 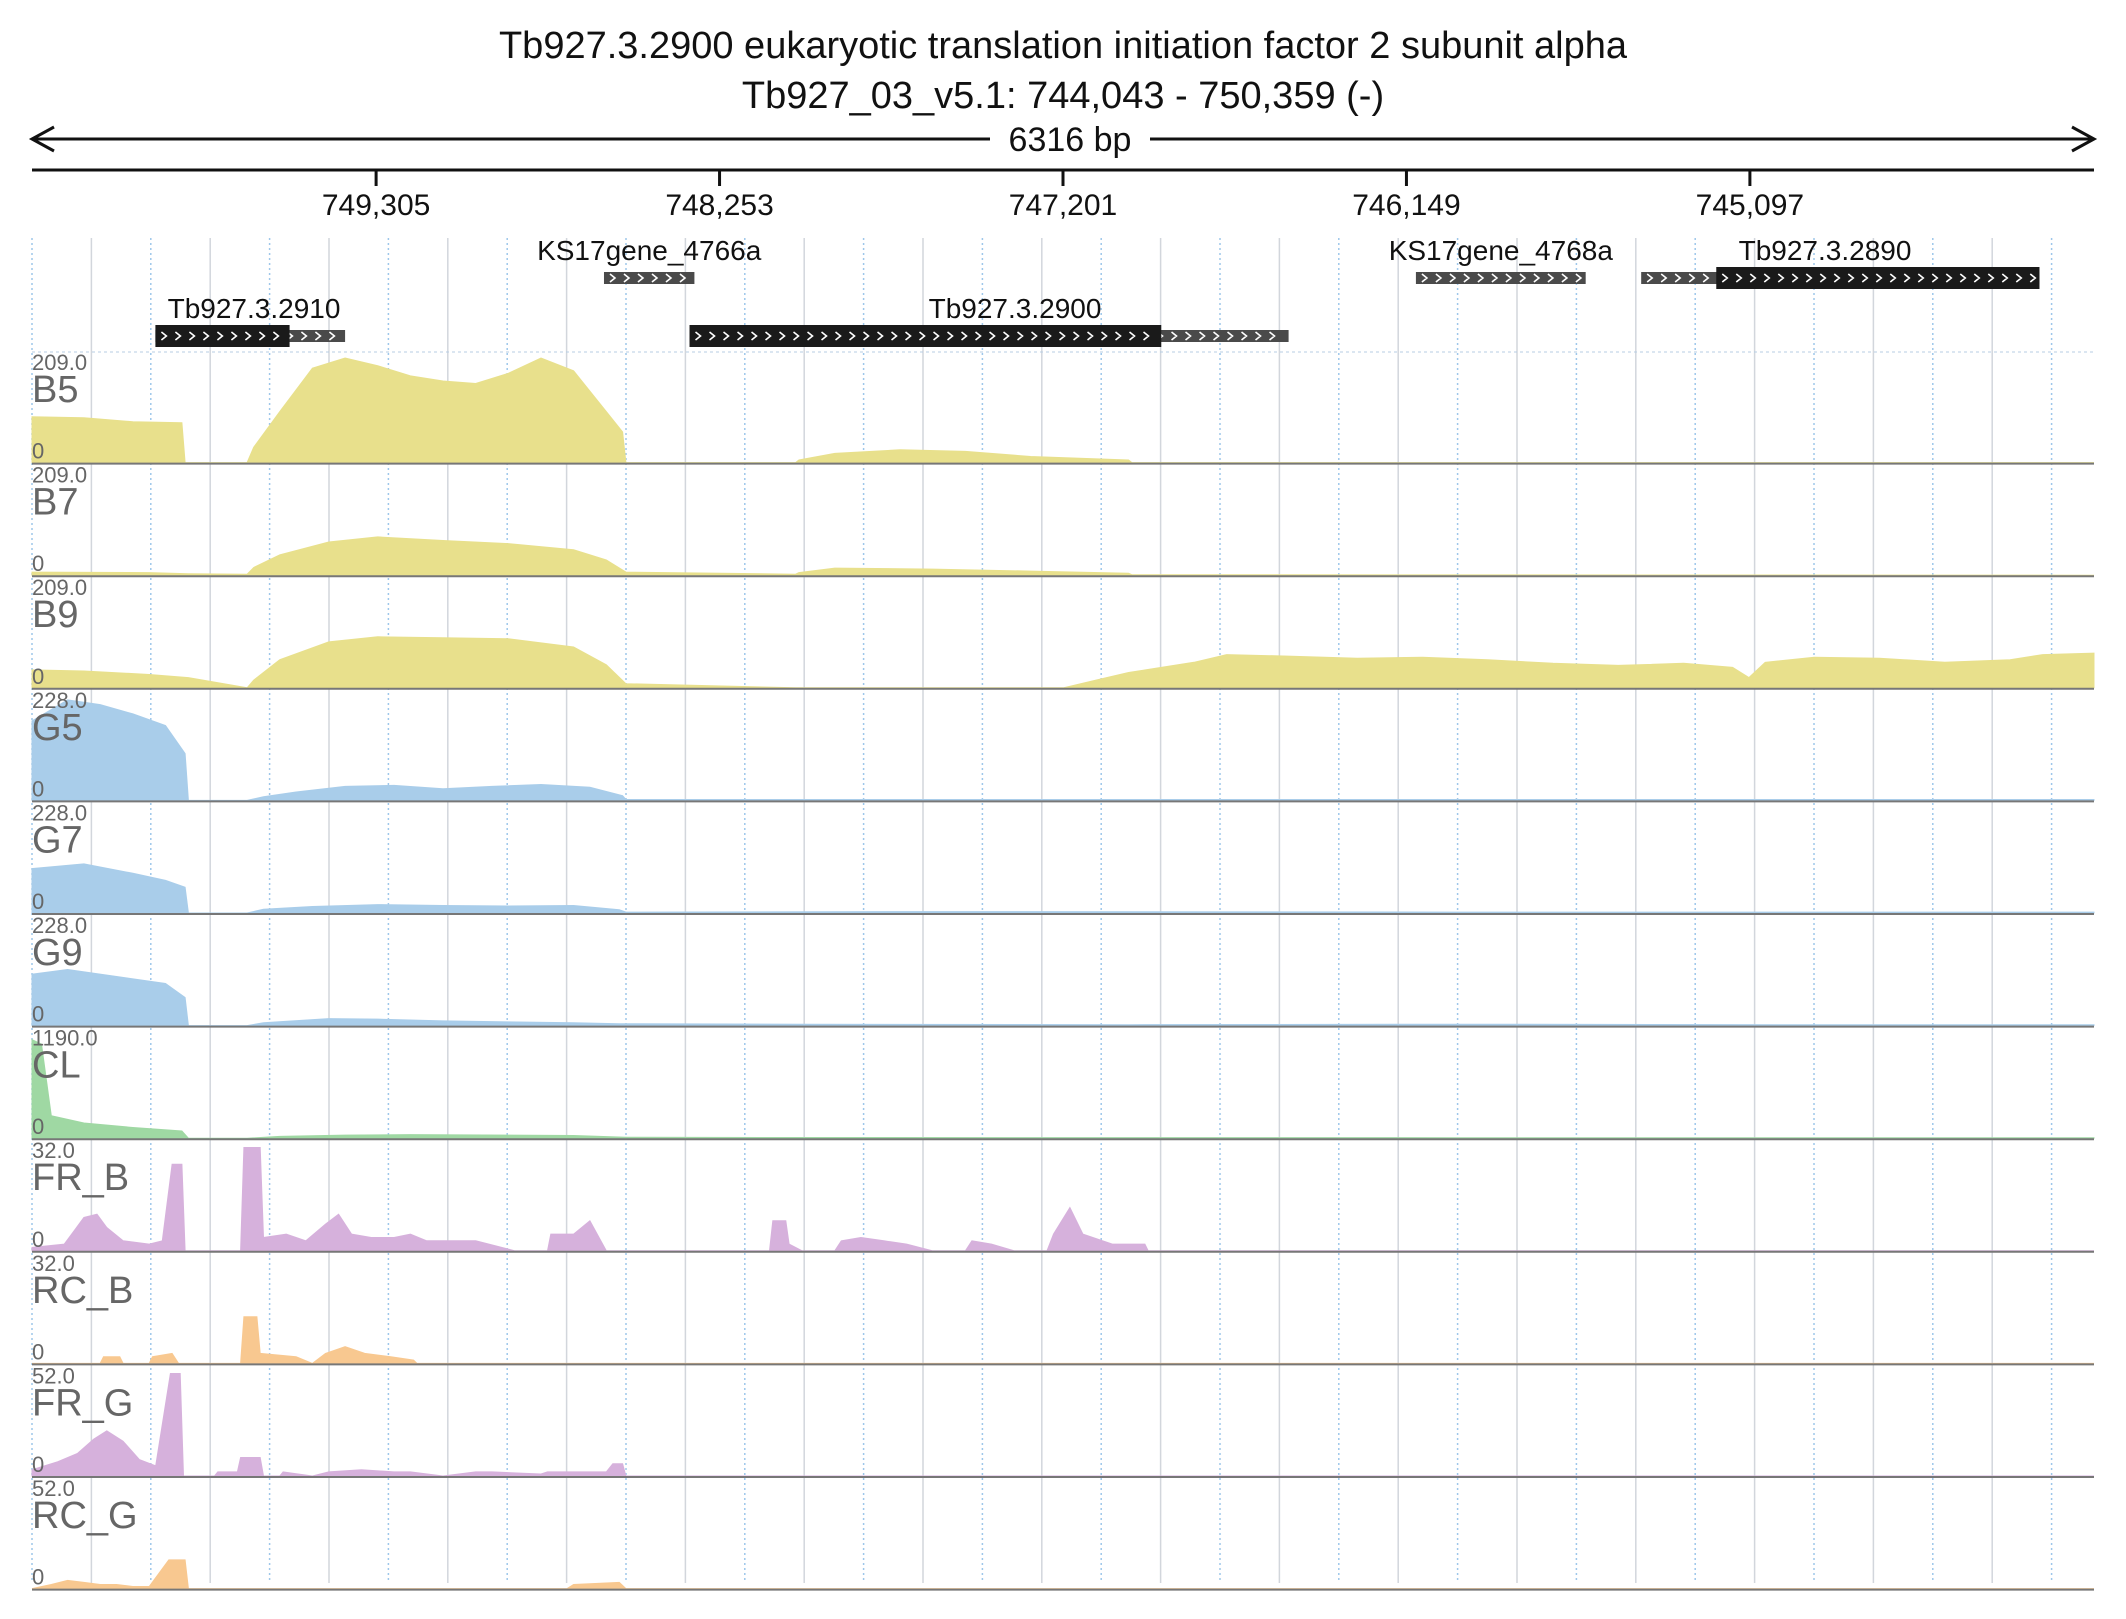 I want to click on track-b7: 209.0B7 0, so click(x=1063, y=520).